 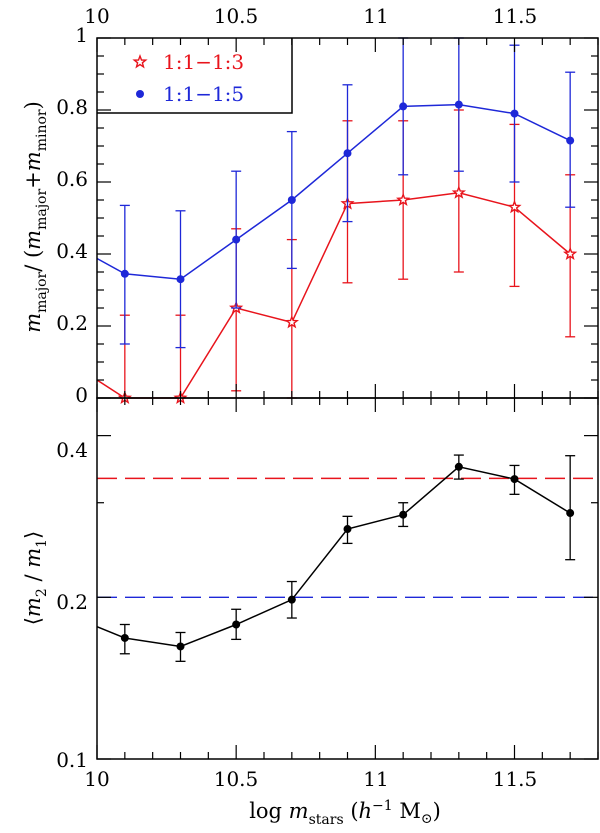 What do you see at coordinates (96, 779) in the screenshot?
I see `bottom-x-tick-label: 10` at bounding box center [96, 779].